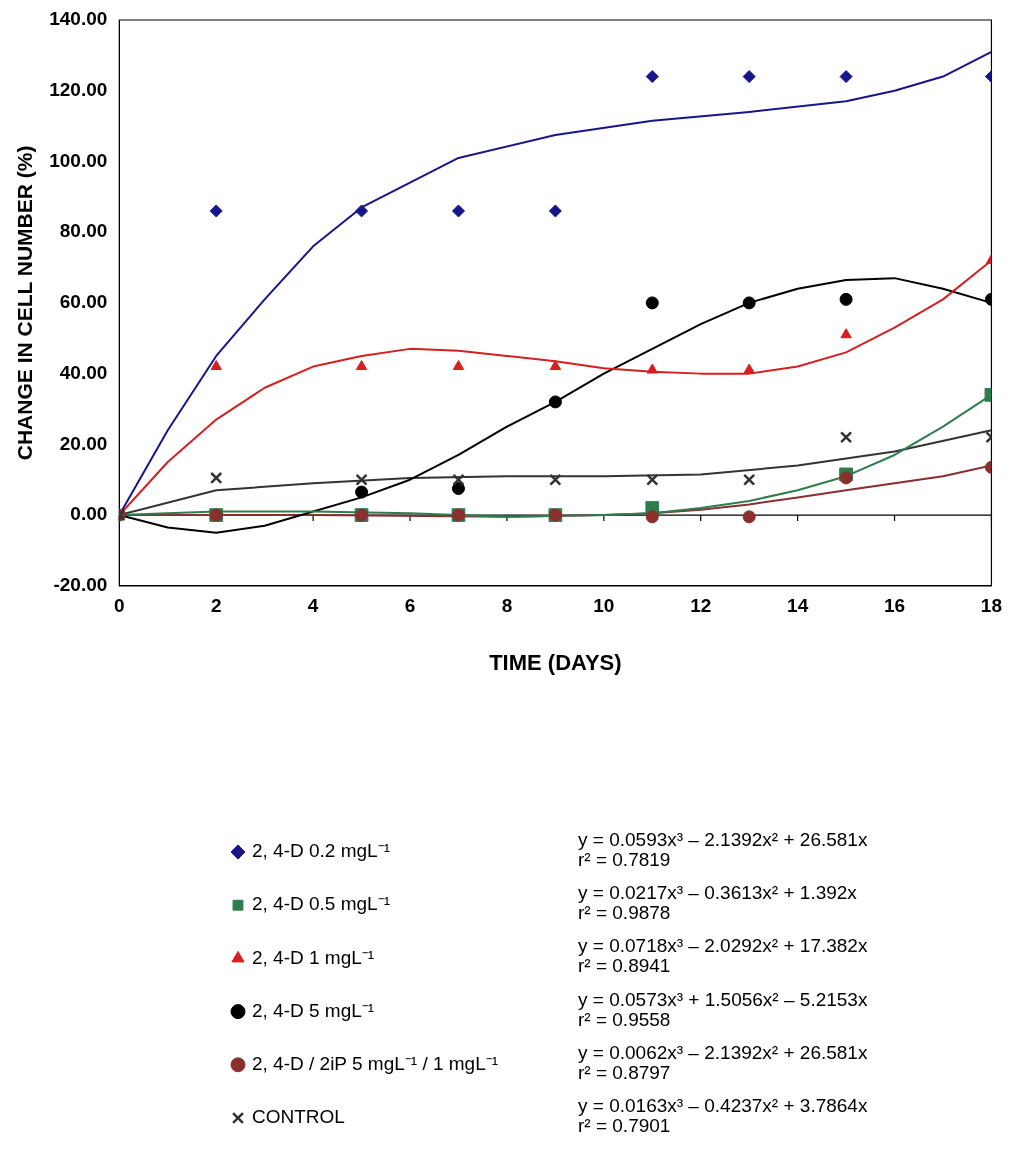  Describe the element at coordinates (89, 514) in the screenshot. I see `y-tick-label: 0.00` at that location.